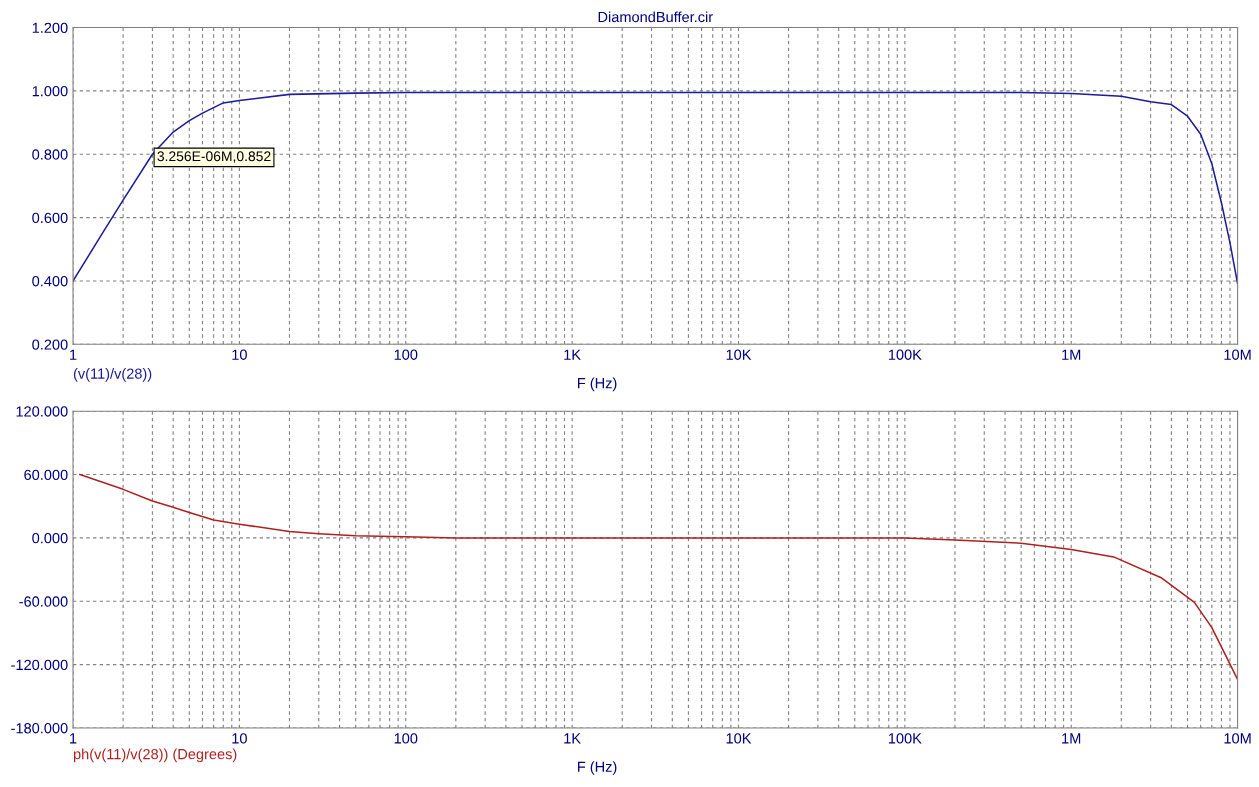 The image size is (1259, 787). Describe the element at coordinates (214, 157) in the screenshot. I see `annotation: 3.256E-06M,0.852` at that location.